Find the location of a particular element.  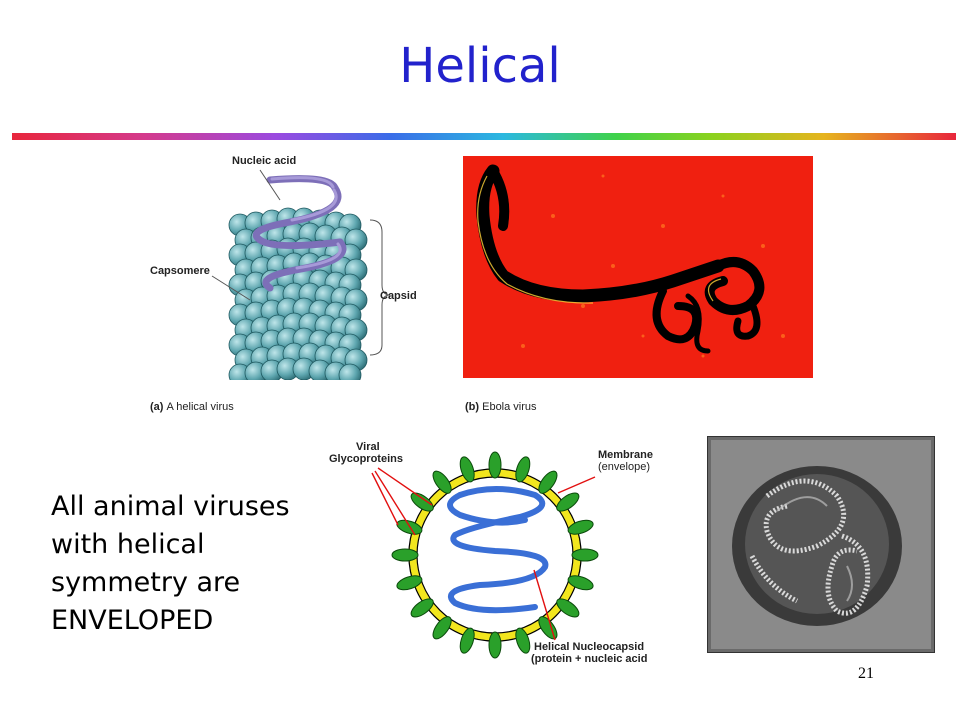

figure-a-caption: (a) A helical virus is located at coordinates (192, 407).